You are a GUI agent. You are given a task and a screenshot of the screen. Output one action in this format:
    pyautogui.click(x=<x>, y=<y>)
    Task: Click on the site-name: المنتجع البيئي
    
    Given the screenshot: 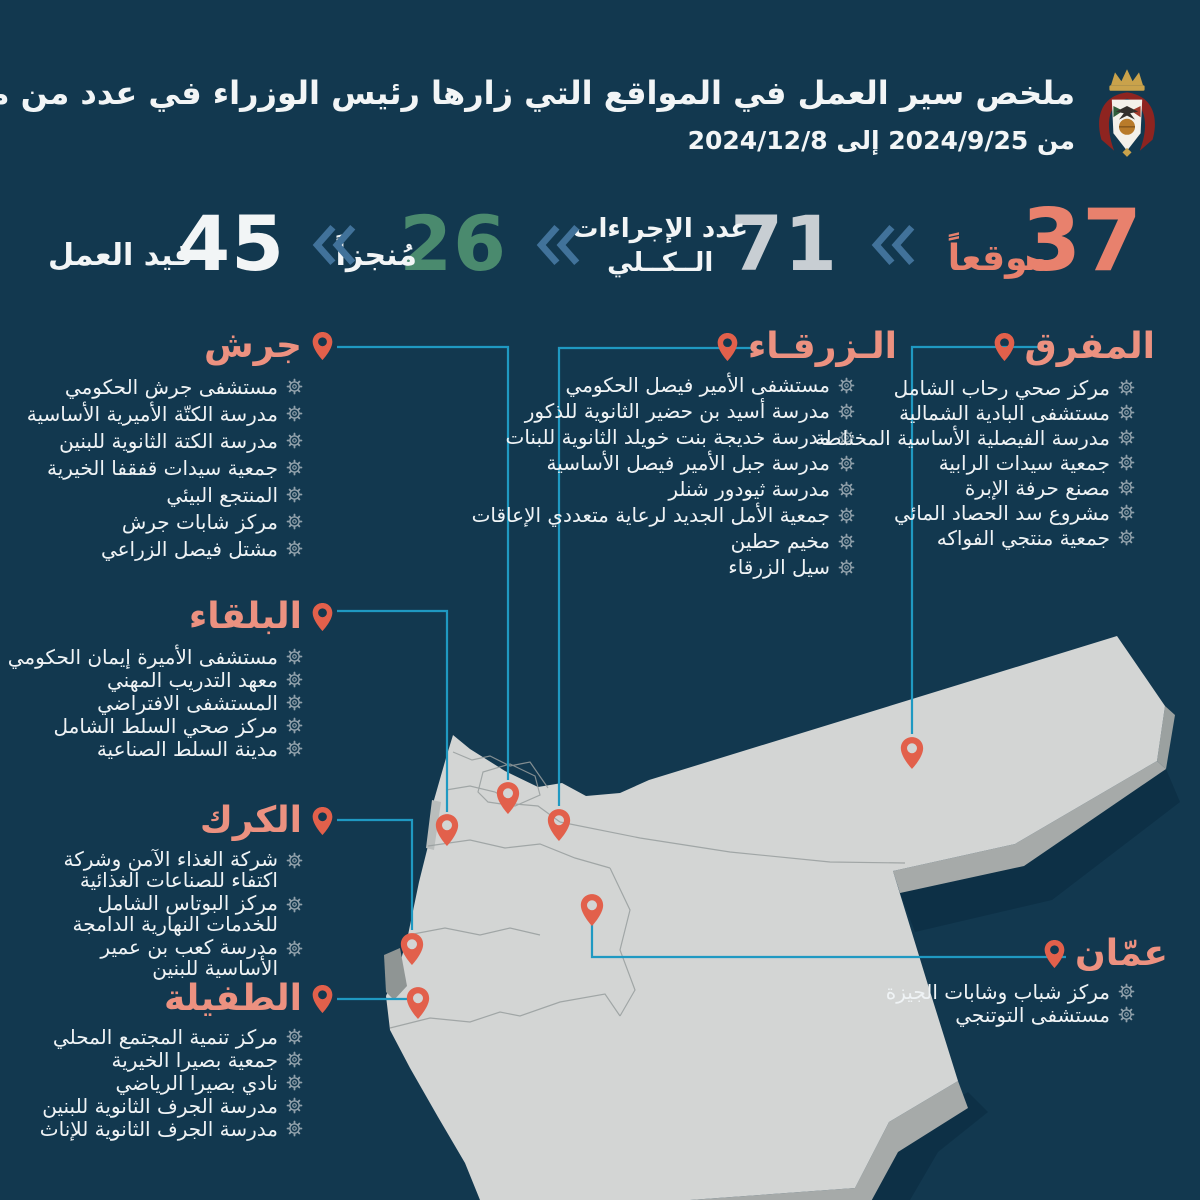 What is the action you would take?
    pyautogui.click(x=222, y=494)
    